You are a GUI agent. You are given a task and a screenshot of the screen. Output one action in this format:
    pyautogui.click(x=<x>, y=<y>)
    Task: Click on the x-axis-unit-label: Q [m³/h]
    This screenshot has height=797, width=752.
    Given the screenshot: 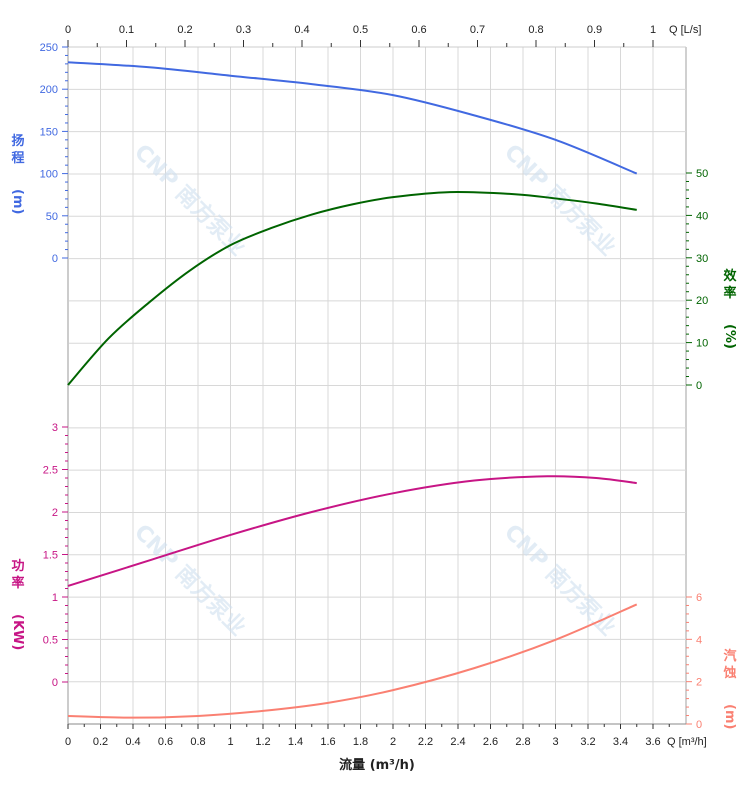 What is the action you would take?
    pyautogui.click(x=687, y=742)
    